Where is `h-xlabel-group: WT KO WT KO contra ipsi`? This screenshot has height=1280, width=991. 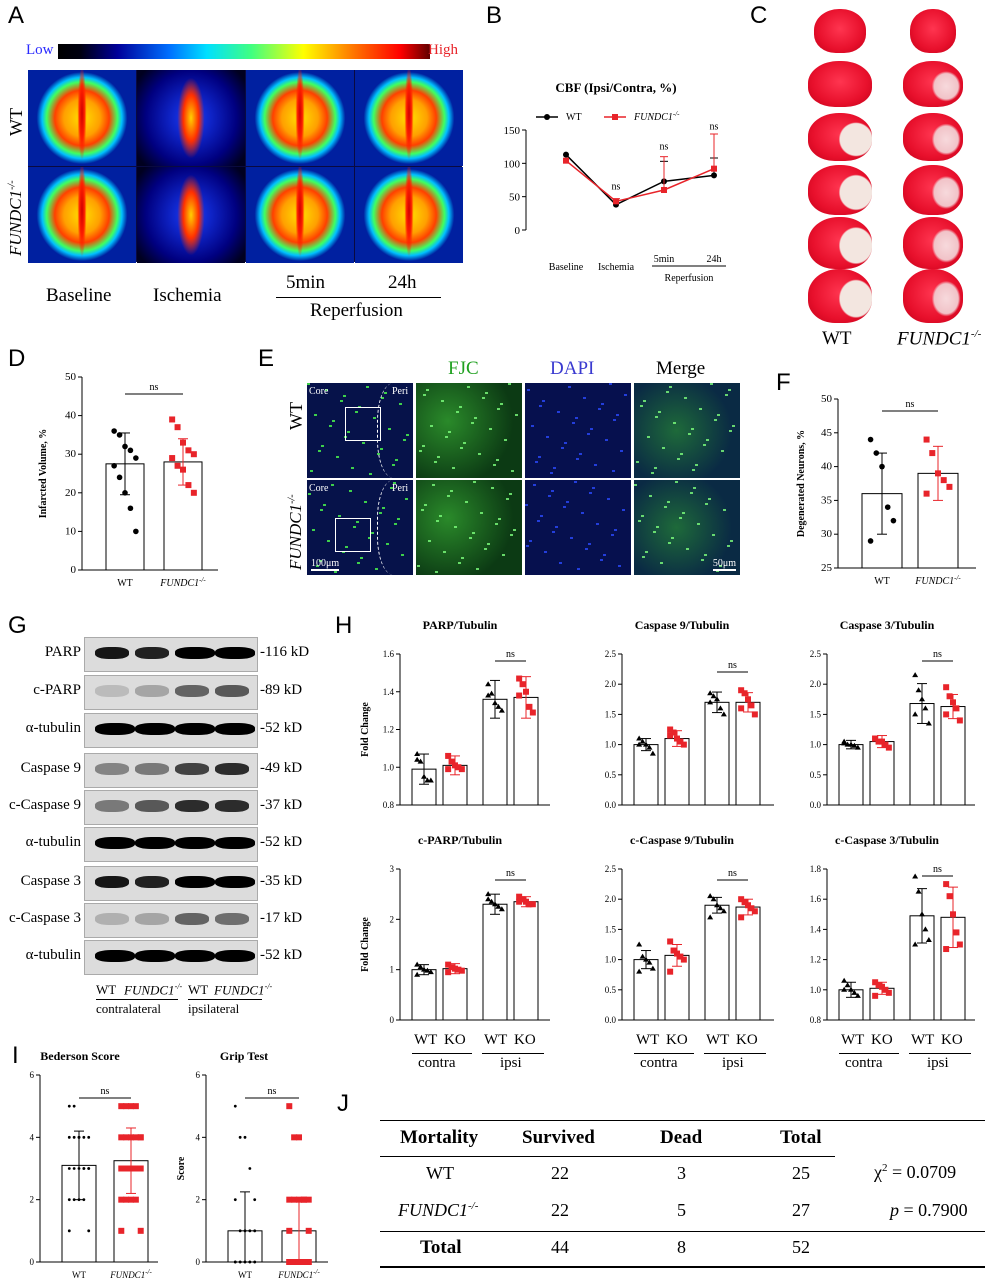 h-xlabel-group: WT KO WT KO contra ipsi is located at coordinates (704, 1057).